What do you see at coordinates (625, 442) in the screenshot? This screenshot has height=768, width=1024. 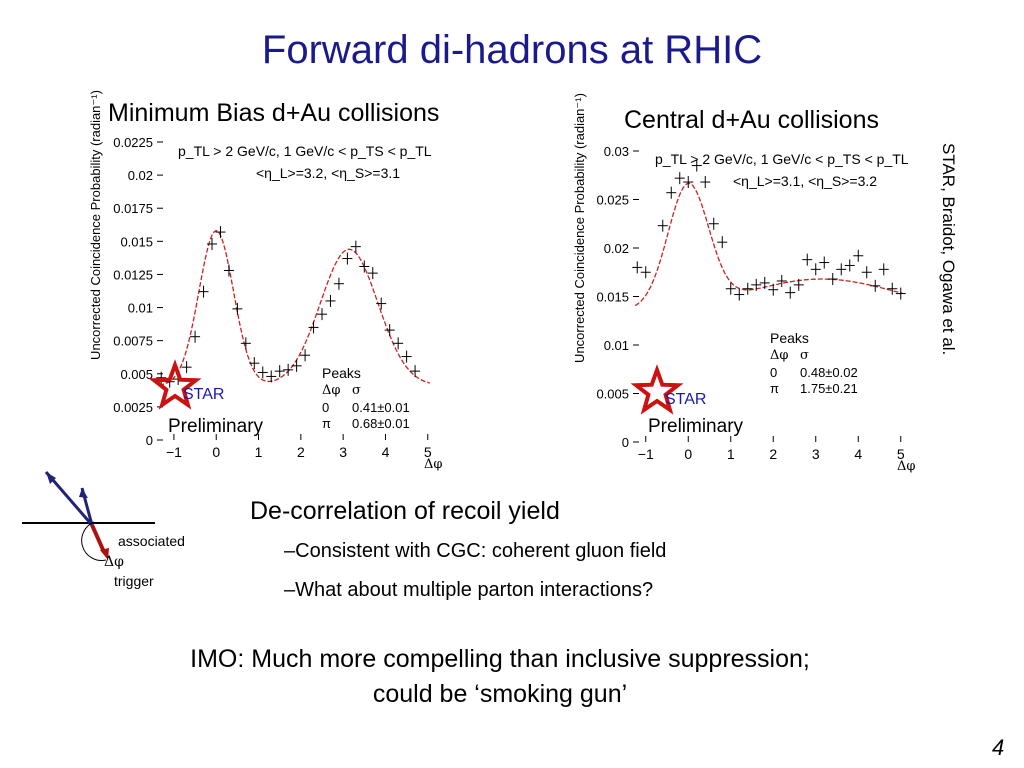 I see `y-tick-label: 0` at bounding box center [625, 442].